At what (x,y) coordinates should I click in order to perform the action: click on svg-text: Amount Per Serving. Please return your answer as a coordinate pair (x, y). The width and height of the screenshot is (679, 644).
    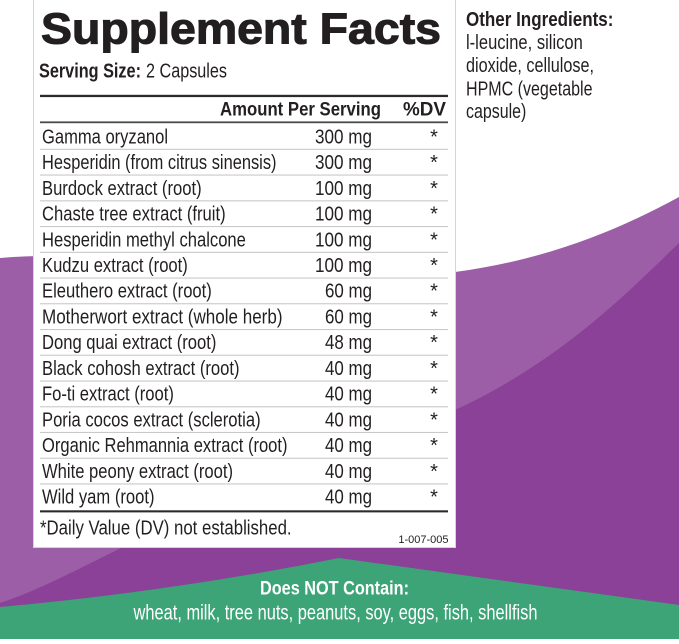
    Looking at the image, I should click on (300, 110).